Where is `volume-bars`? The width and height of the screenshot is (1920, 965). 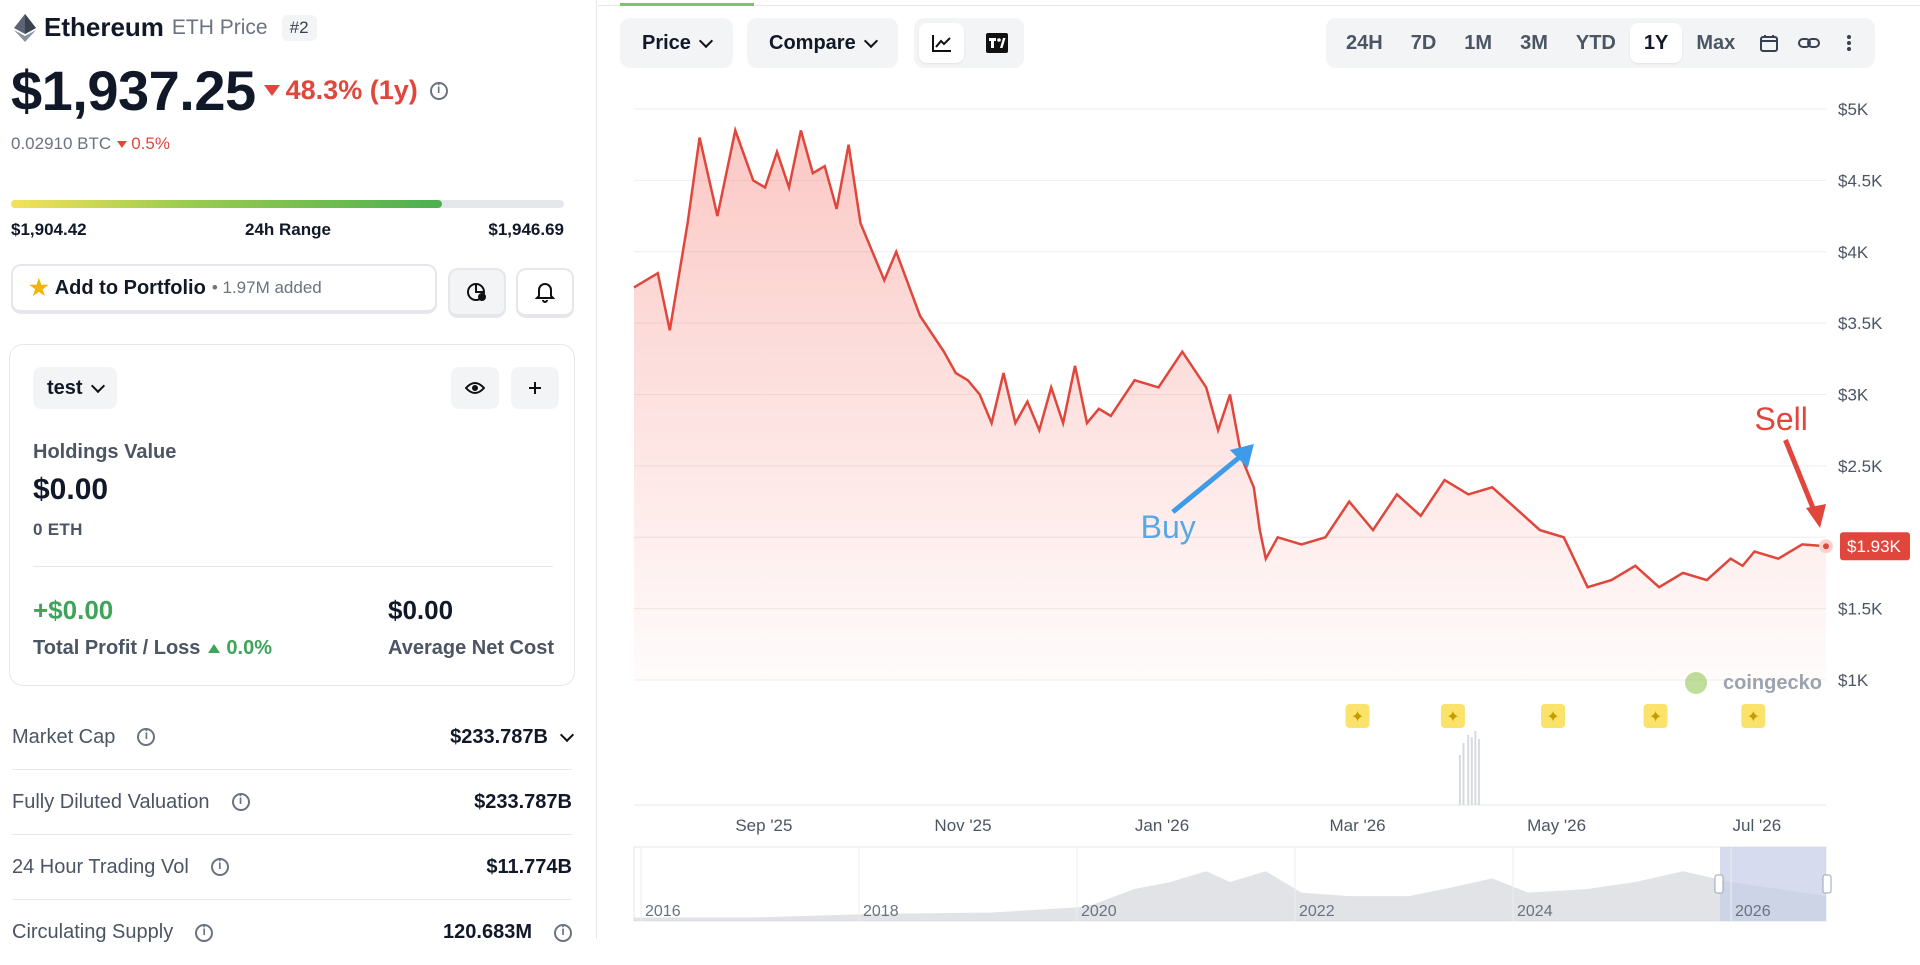
volume-bars is located at coordinates (1469, 768).